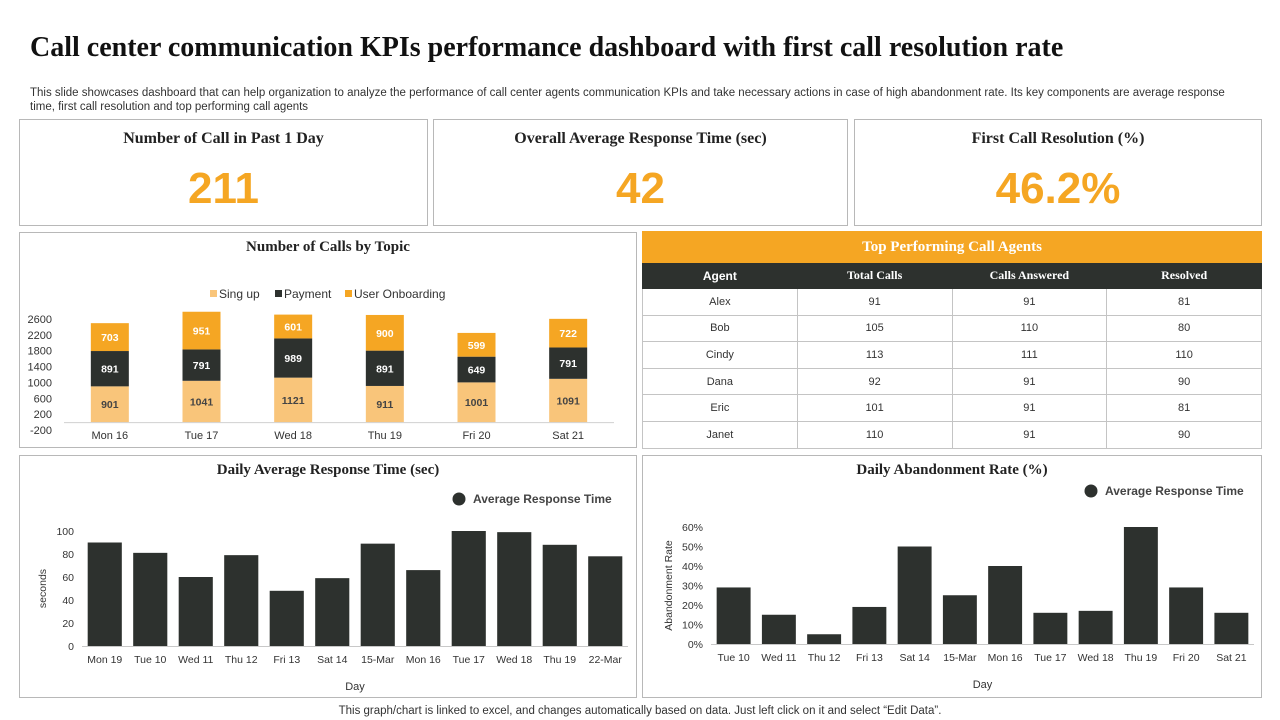  Describe the element at coordinates (239, 294) in the screenshot. I see `legend-label: Sing up` at that location.